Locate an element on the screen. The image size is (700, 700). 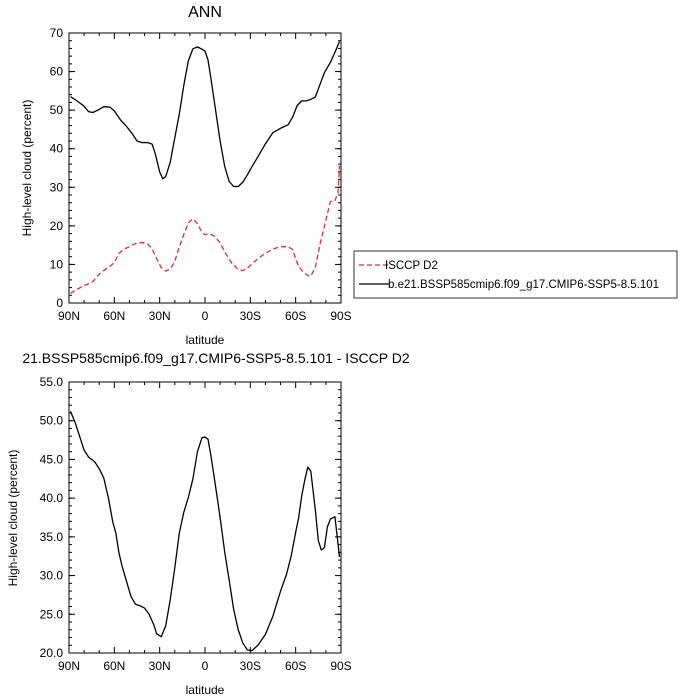
bottom-ylabel: High-level cloud (percent) is located at coordinates (13, 518).